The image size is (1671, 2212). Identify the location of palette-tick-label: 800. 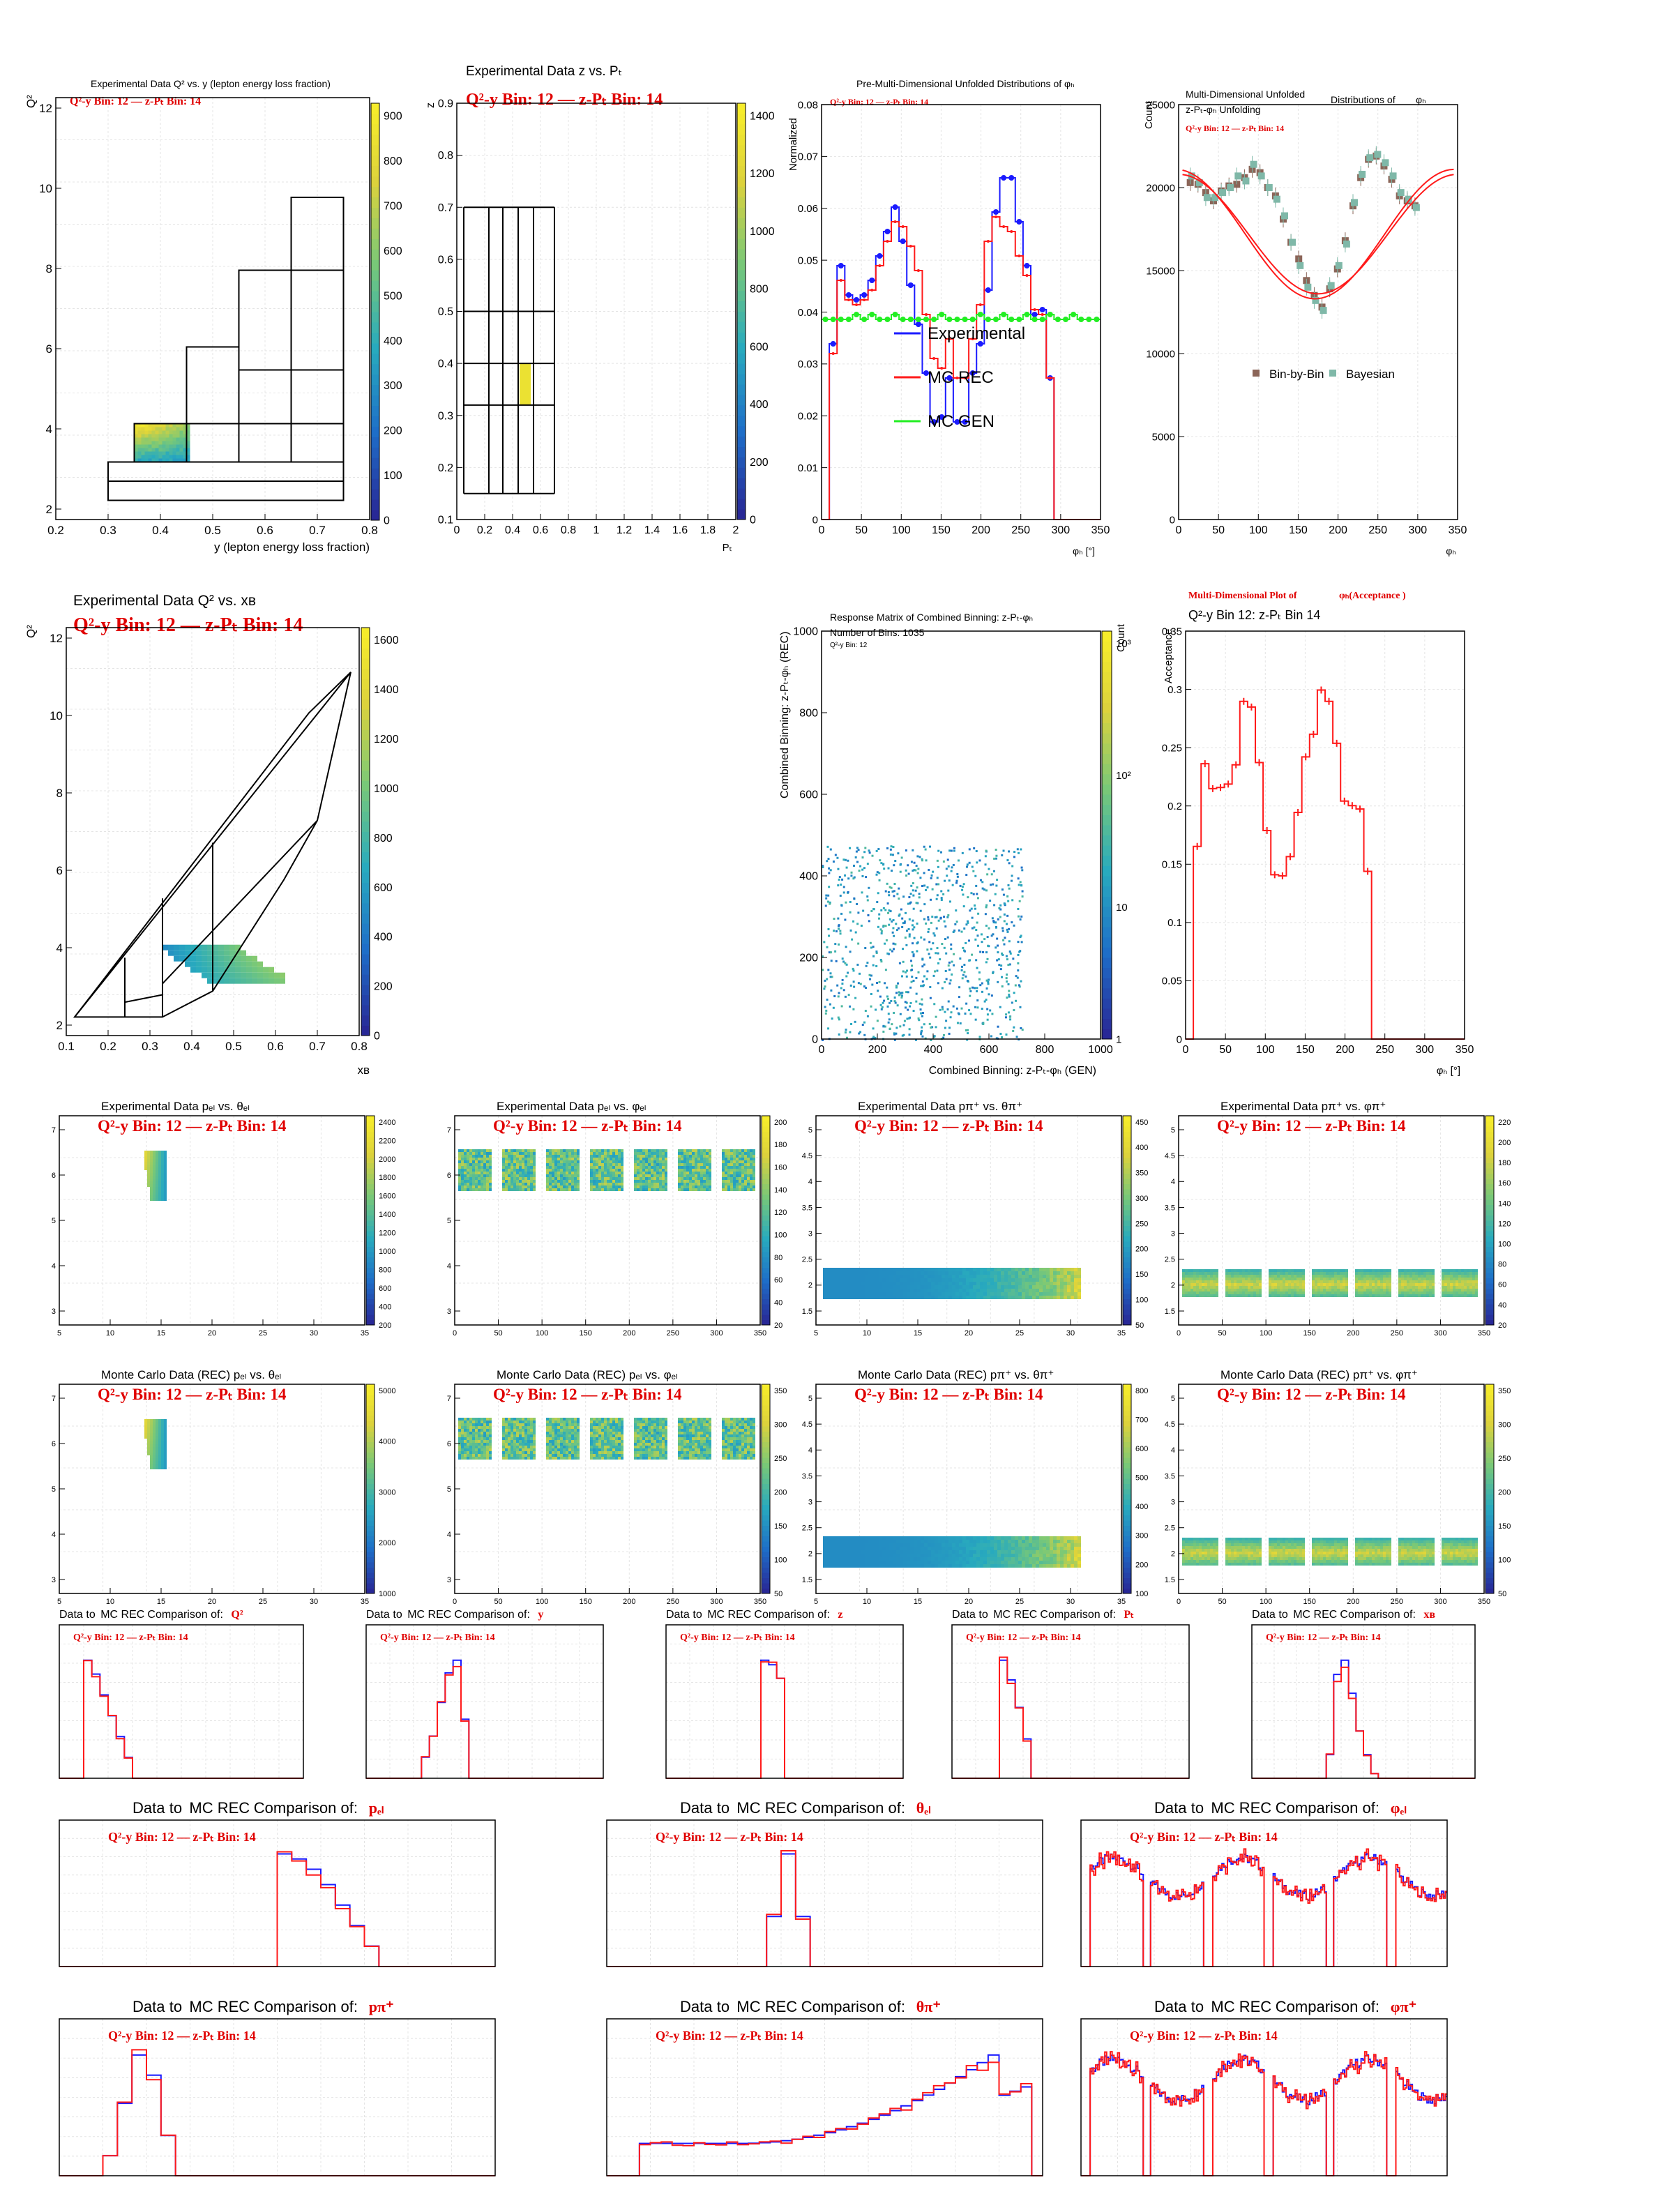
(393, 161).